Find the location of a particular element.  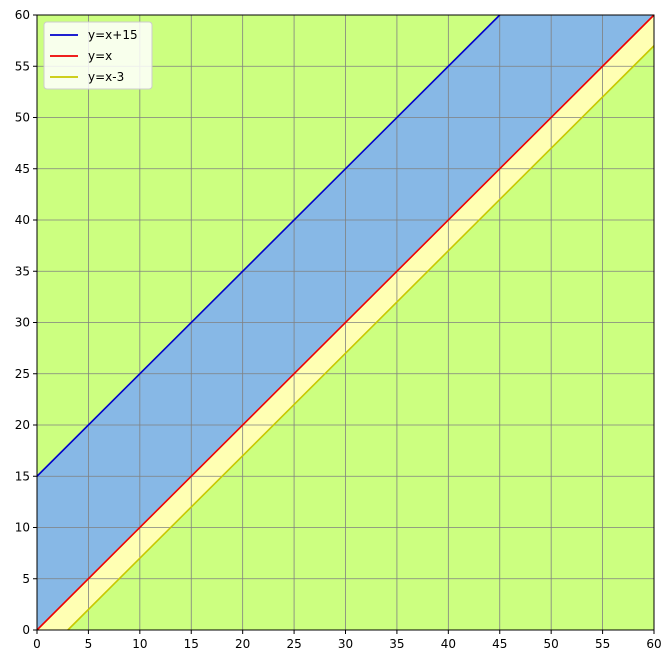

x-axis: 0 5 10 15 20 25 30 35 40 45 50 55 60 is located at coordinates (347, 640).